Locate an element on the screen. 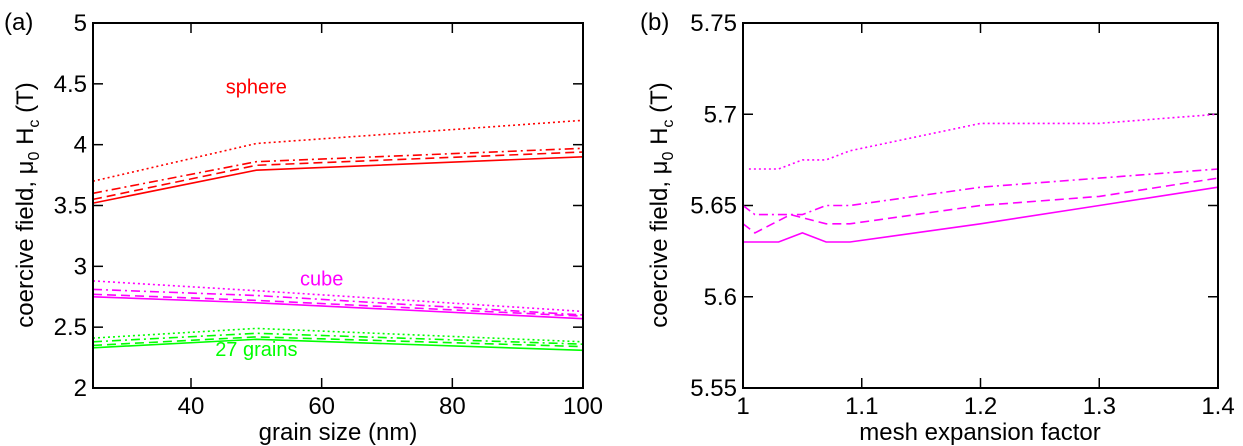  panel-b-xtick-label: 1.1 is located at coordinates (861, 406).